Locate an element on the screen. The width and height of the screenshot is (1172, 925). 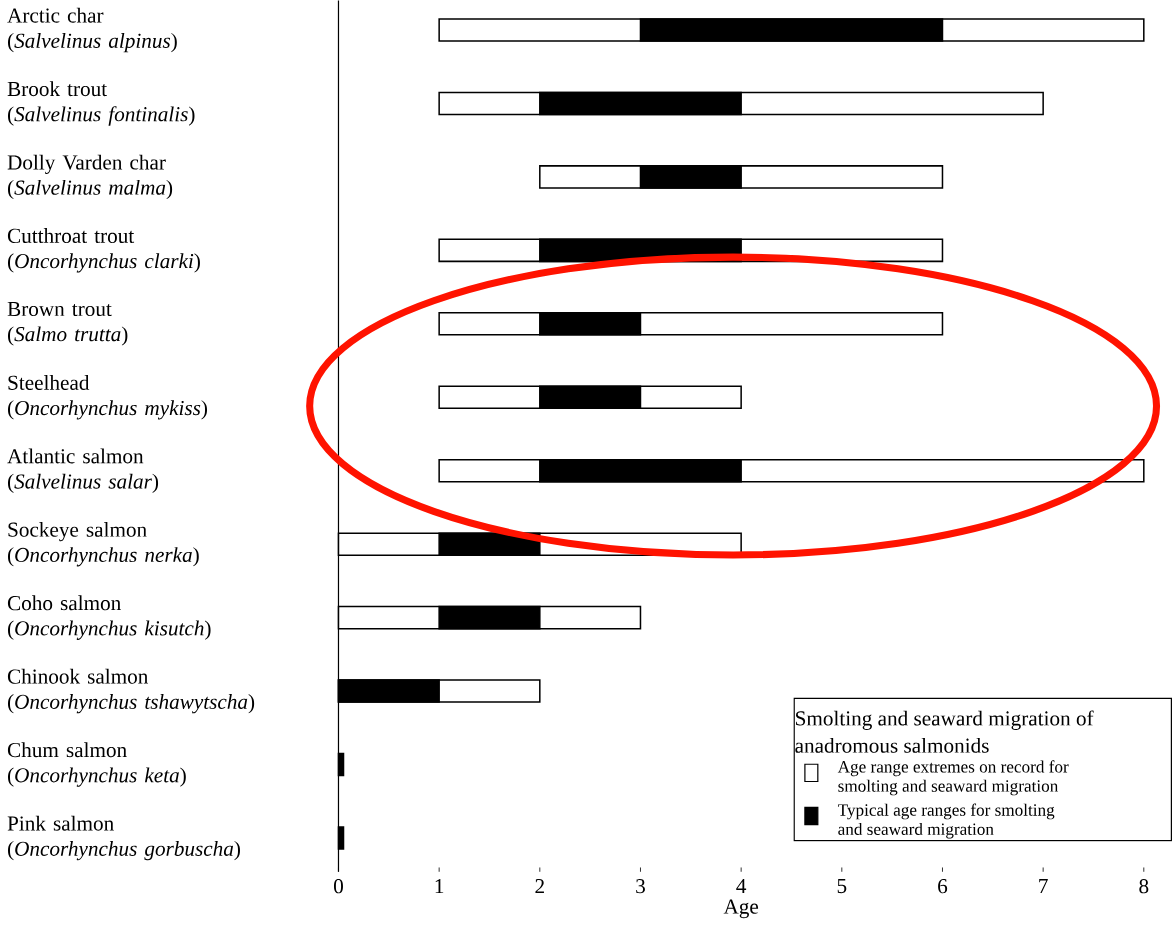
y-tick-label: Atlantic salmon (Salvelinus salar) is located at coordinates (83, 470).